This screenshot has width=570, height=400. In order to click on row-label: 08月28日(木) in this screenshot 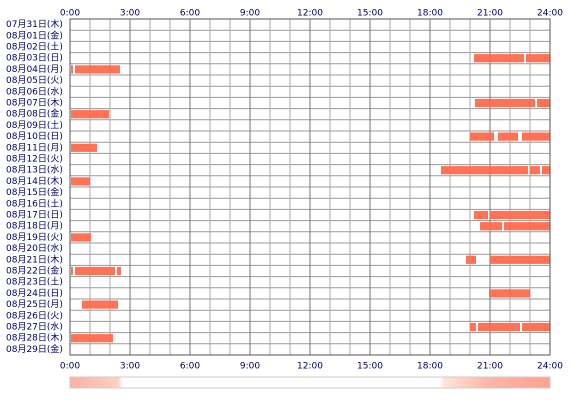, I will do `click(34, 338)`.